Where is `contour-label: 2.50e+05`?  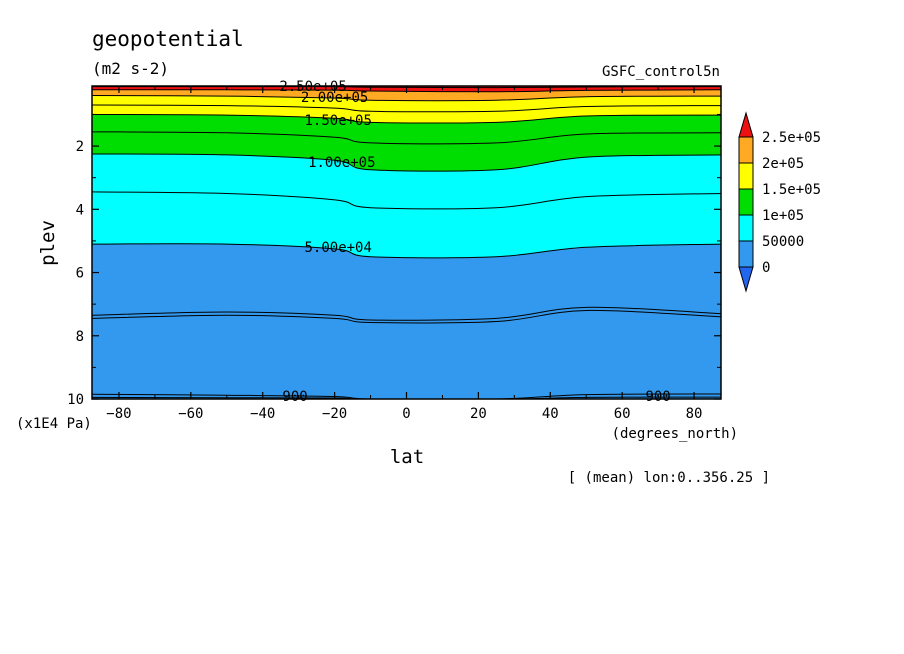
contour-label: 2.50e+05 is located at coordinates (312, 87).